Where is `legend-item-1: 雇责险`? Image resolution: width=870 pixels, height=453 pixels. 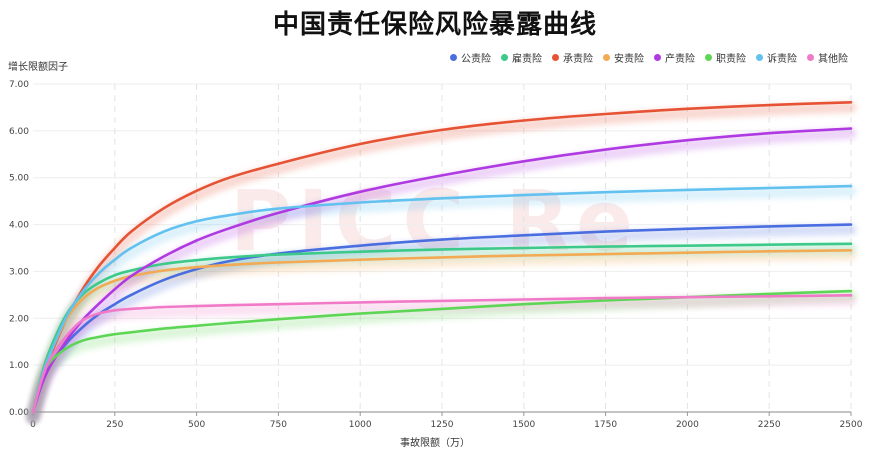
legend-item-1: 雇责险 is located at coordinates (521, 57).